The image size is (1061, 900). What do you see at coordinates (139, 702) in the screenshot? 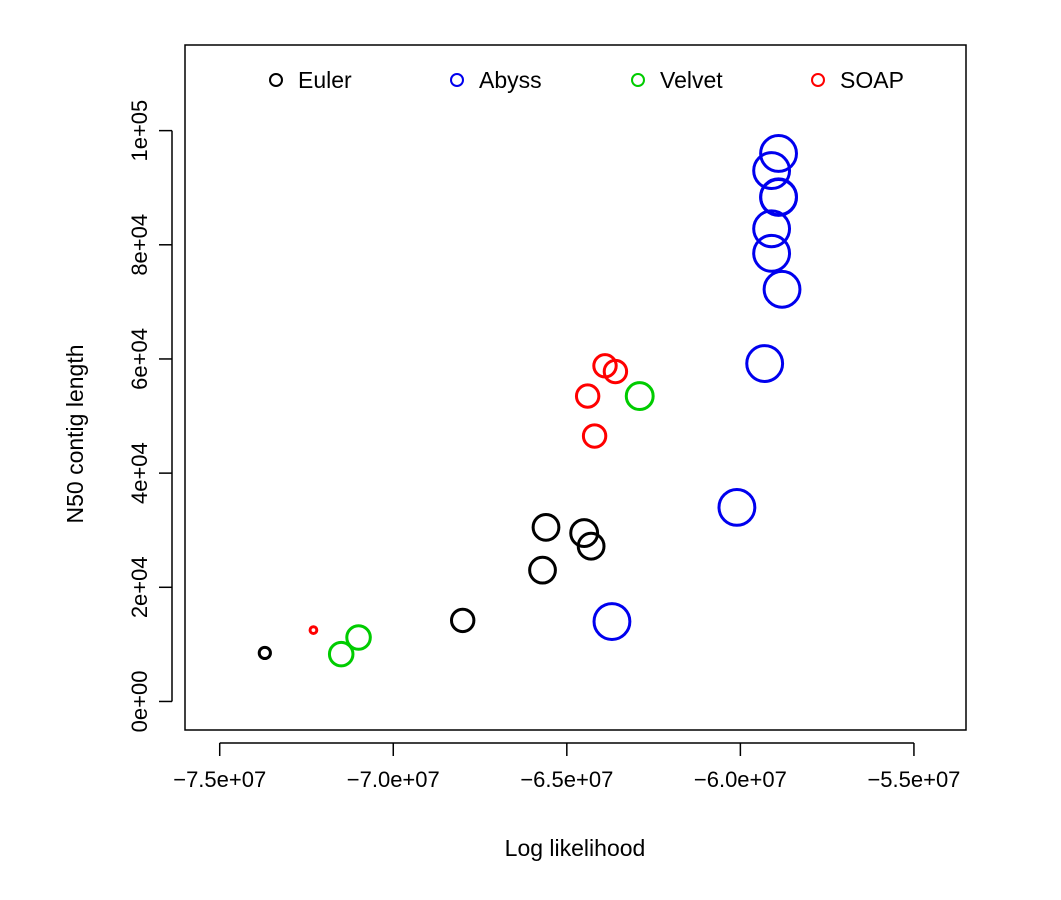
I see `y-tick-label: 0e+00` at bounding box center [139, 702].